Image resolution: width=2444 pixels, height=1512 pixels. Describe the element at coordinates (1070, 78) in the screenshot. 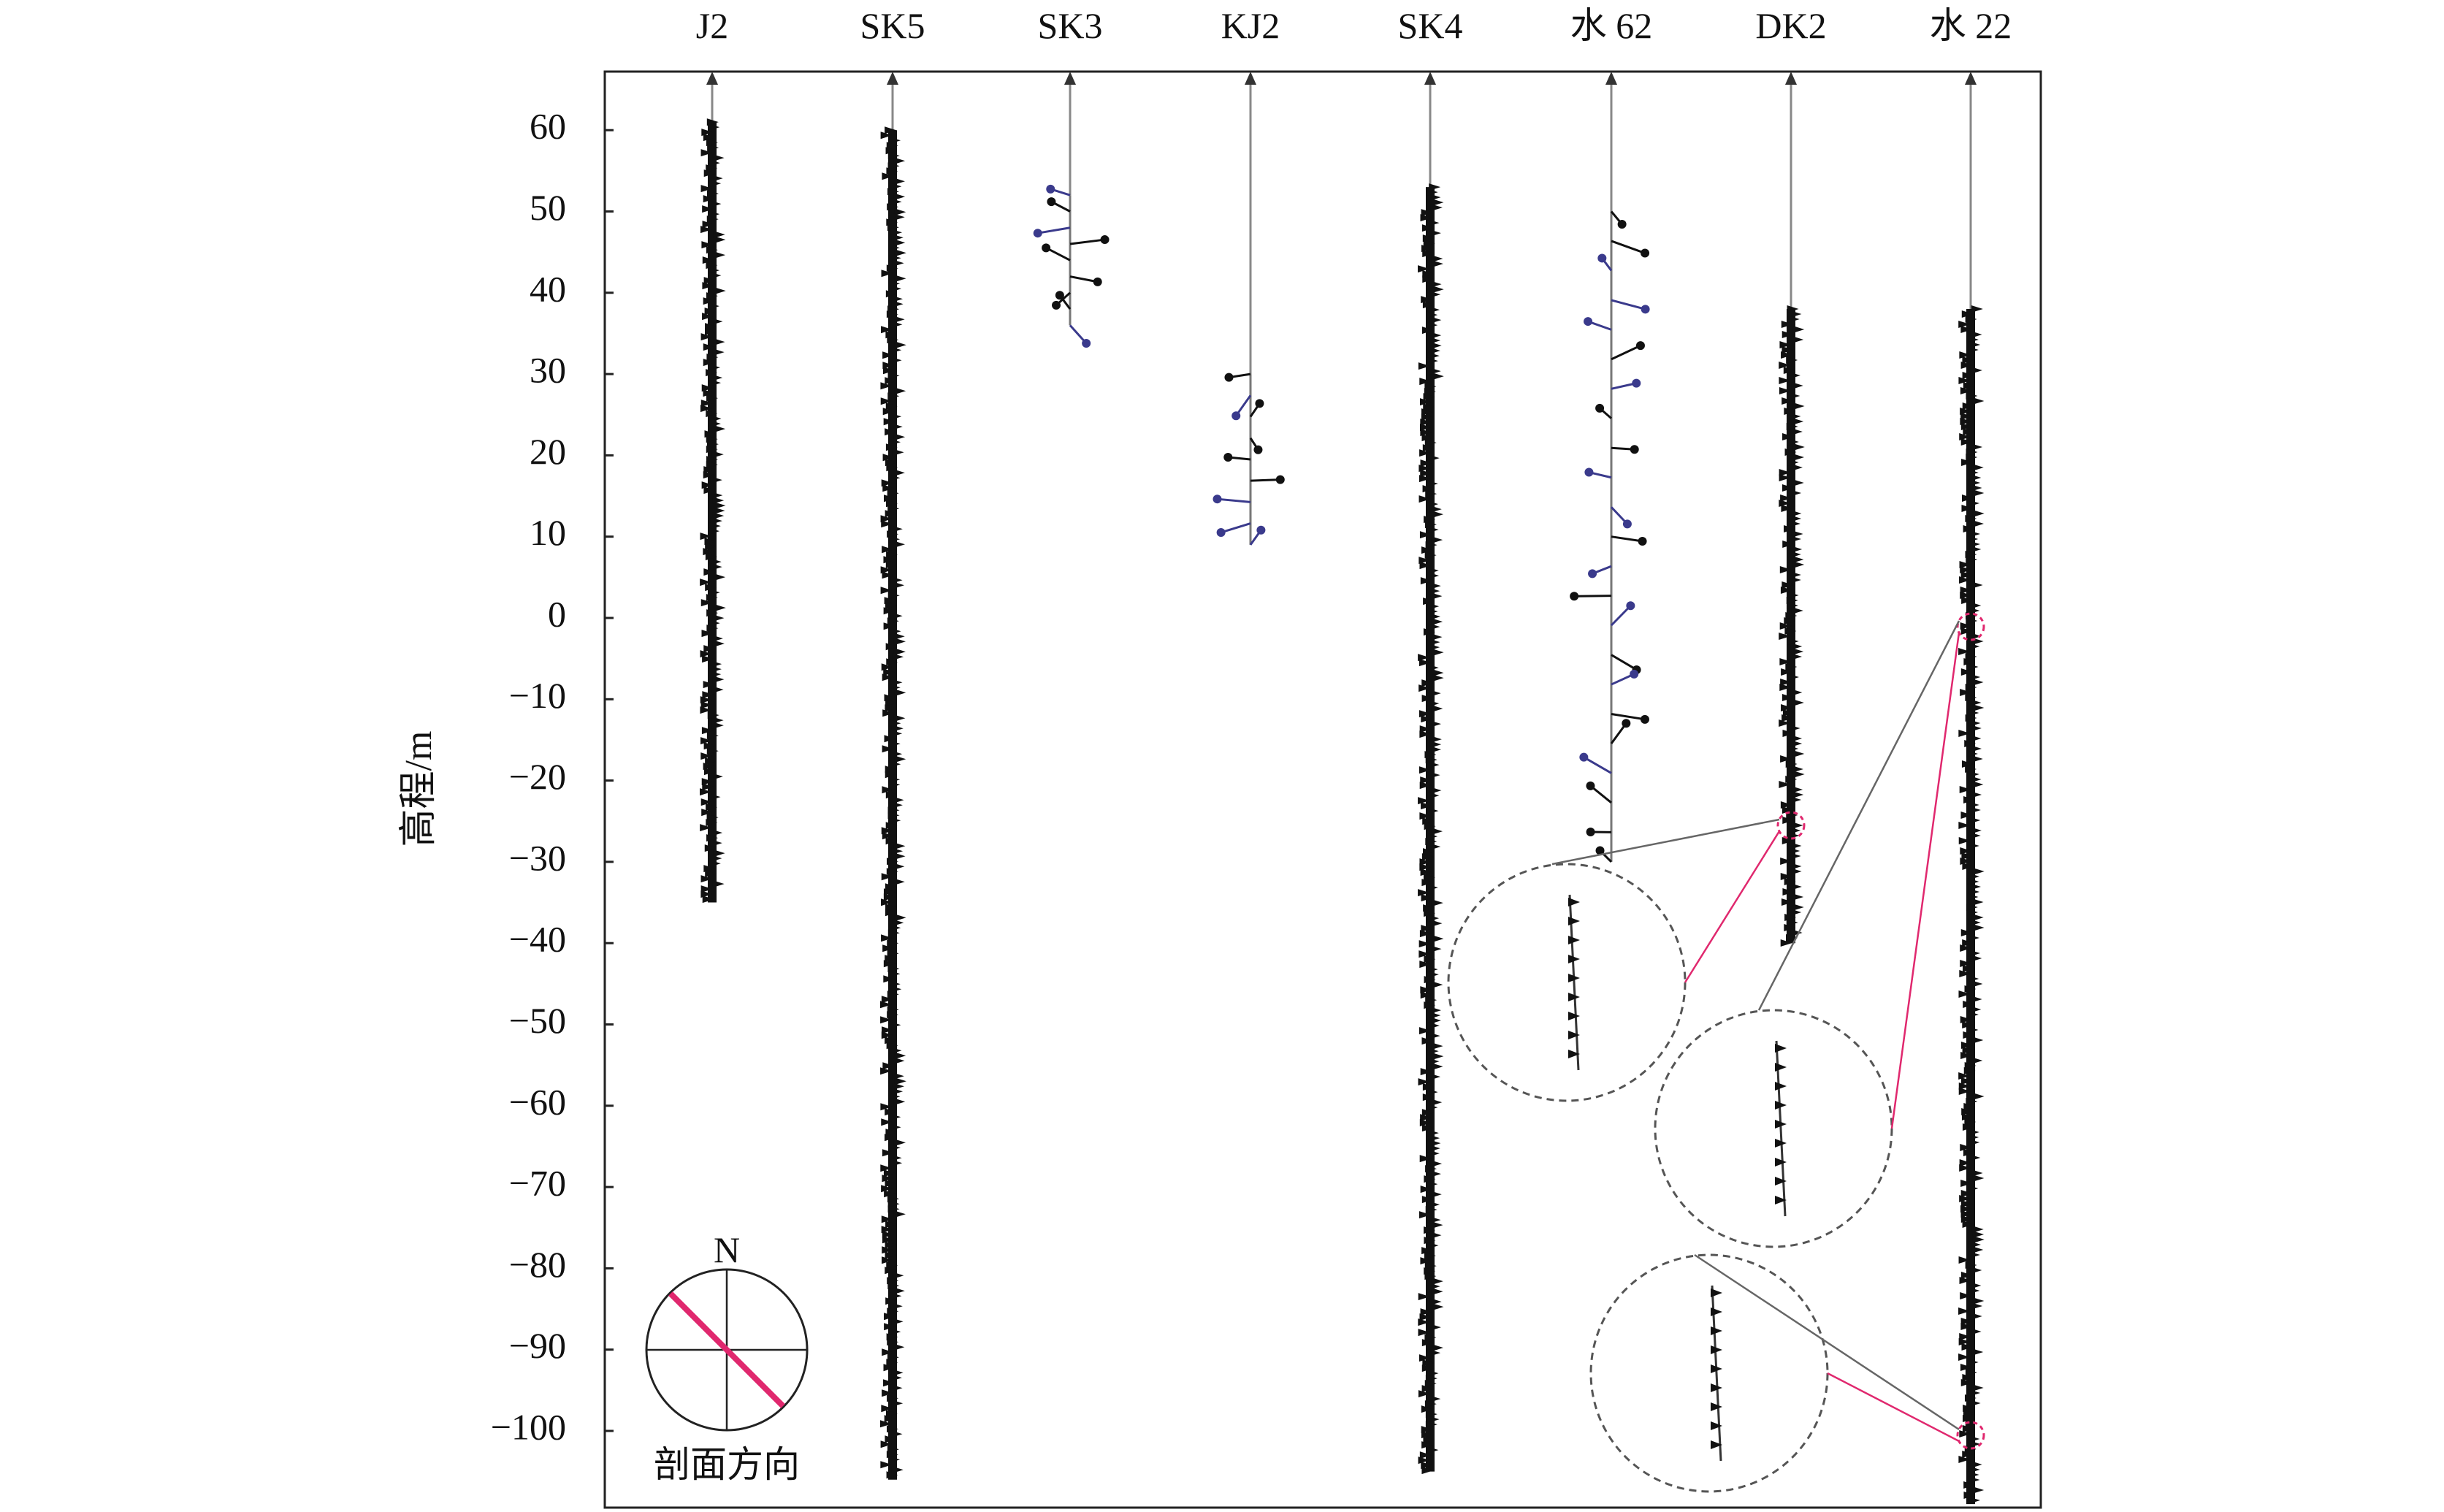

I see `stem-arrowhead` at that location.